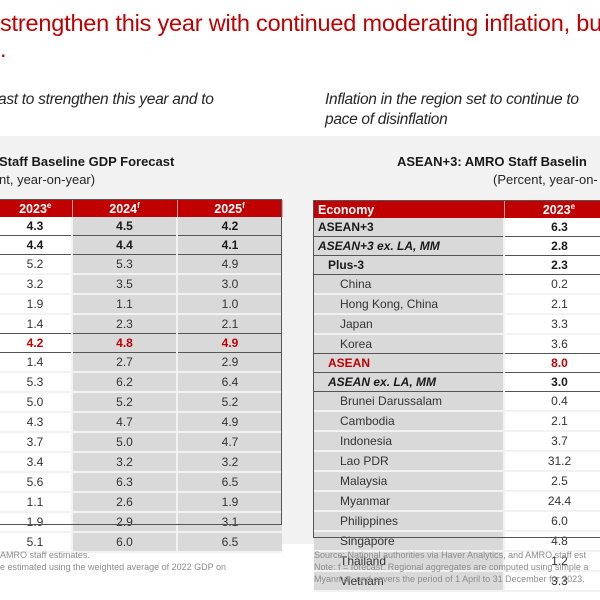 This screenshot has width=600, height=600. I want to click on inflation-value-cell: 2.5, so click(552, 481).